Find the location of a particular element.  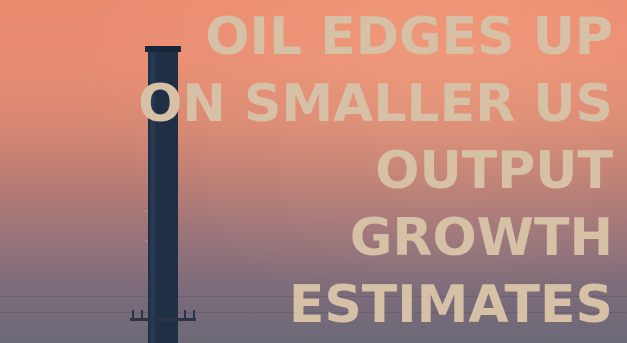

platform-railing is located at coordinates (163, 315).